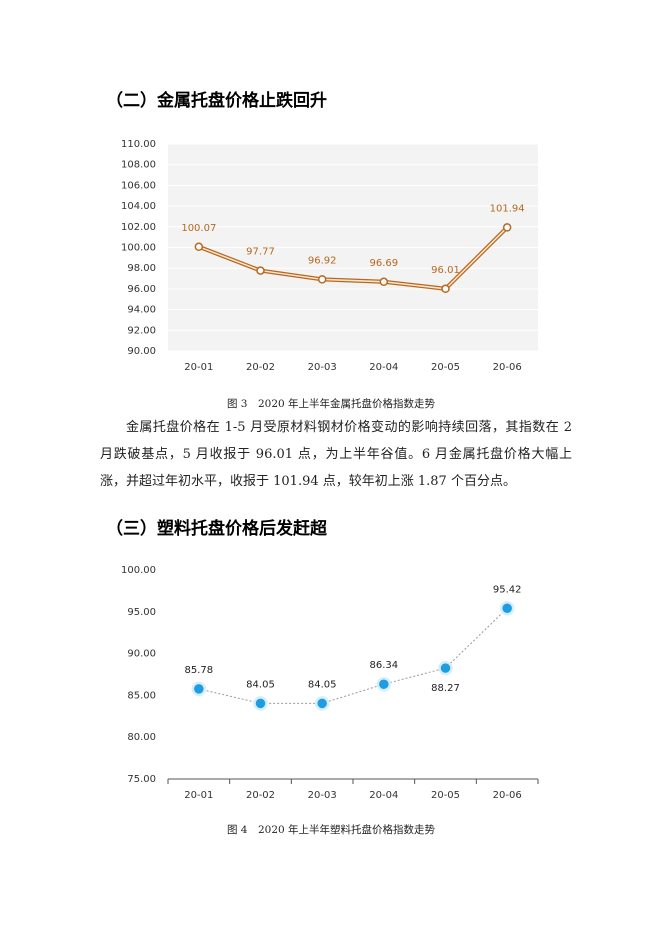 The height and width of the screenshot is (936, 662). I want to click on data-label: 95.42, so click(507, 589).